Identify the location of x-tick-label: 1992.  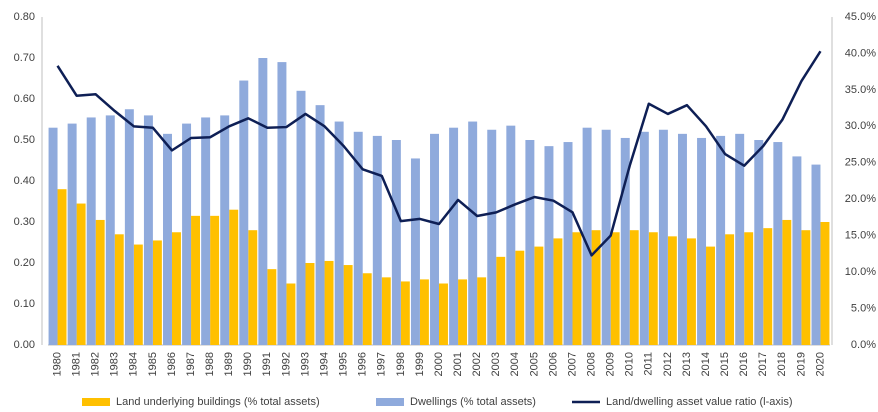
(286, 364).